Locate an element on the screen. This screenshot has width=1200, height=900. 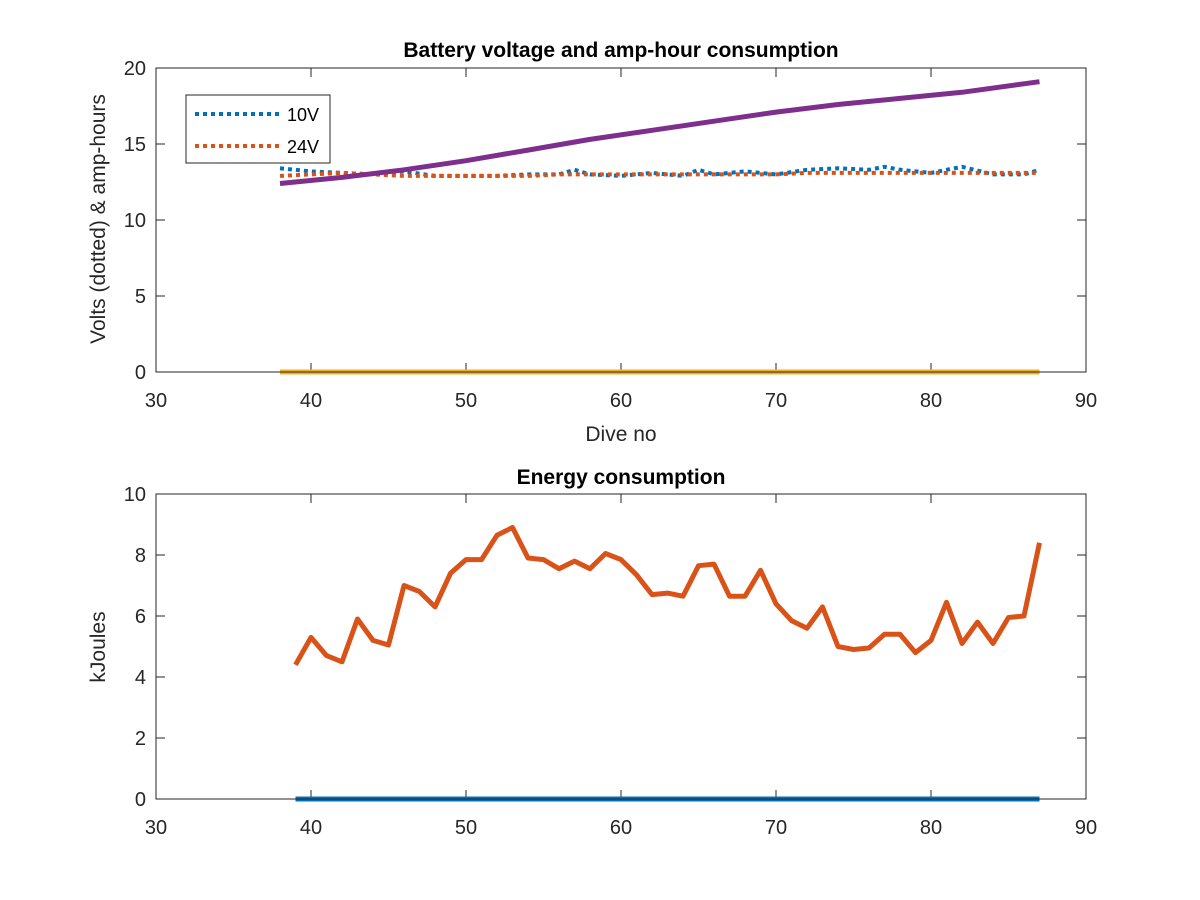
series-line-24v is located at coordinates (659, 174).